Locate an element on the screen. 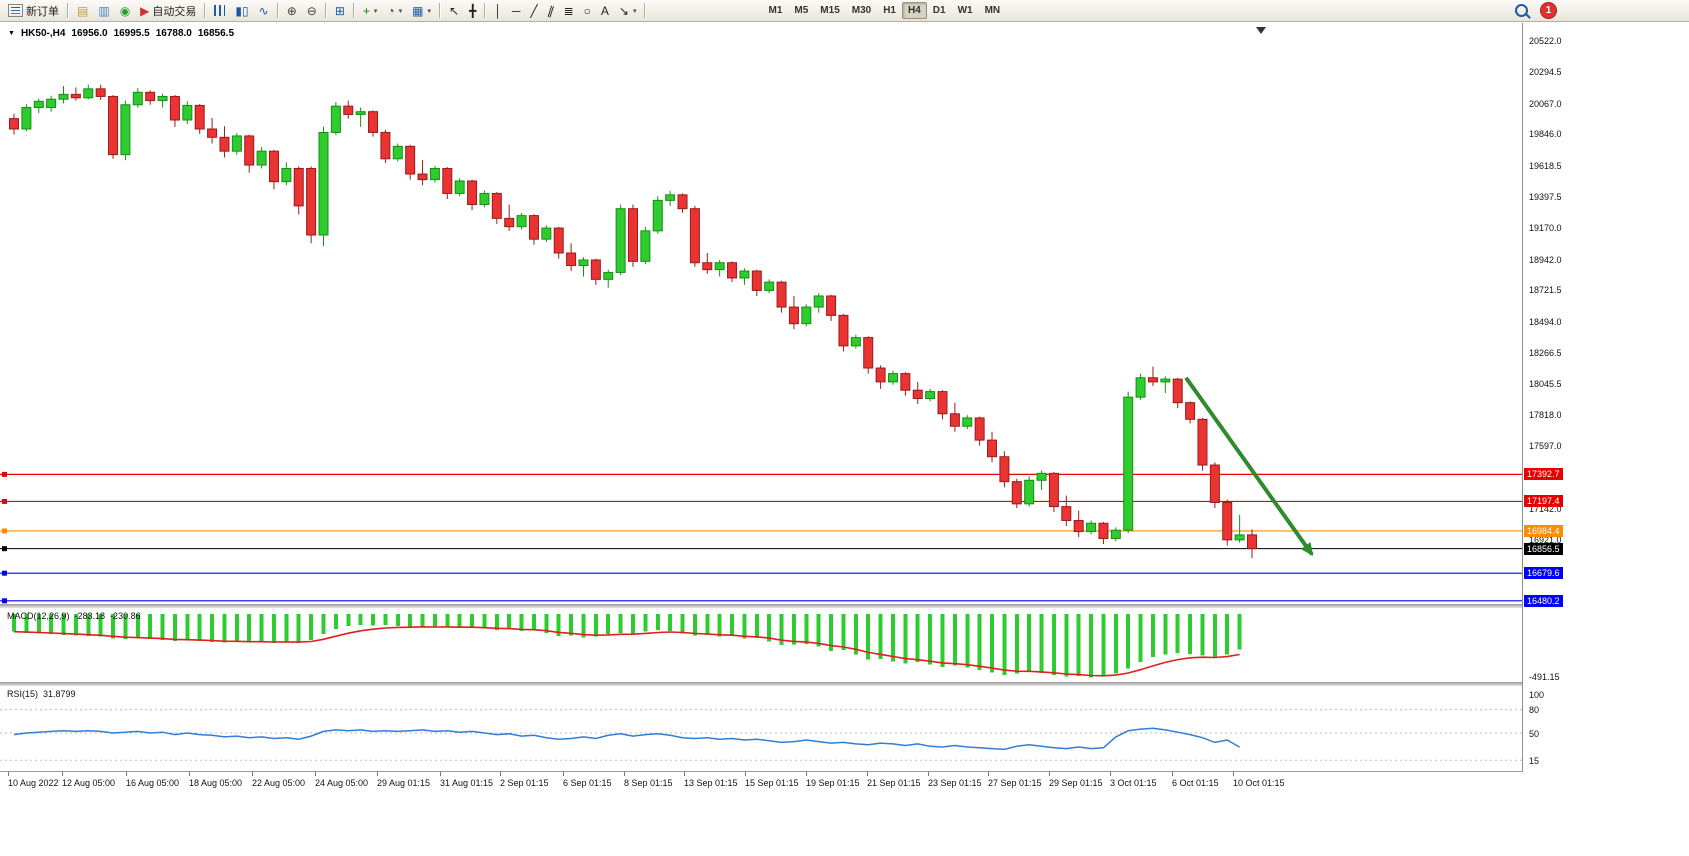 The width and height of the screenshot is (1689, 856). price-axis-label: 19846.0 is located at coordinates (1545, 134).